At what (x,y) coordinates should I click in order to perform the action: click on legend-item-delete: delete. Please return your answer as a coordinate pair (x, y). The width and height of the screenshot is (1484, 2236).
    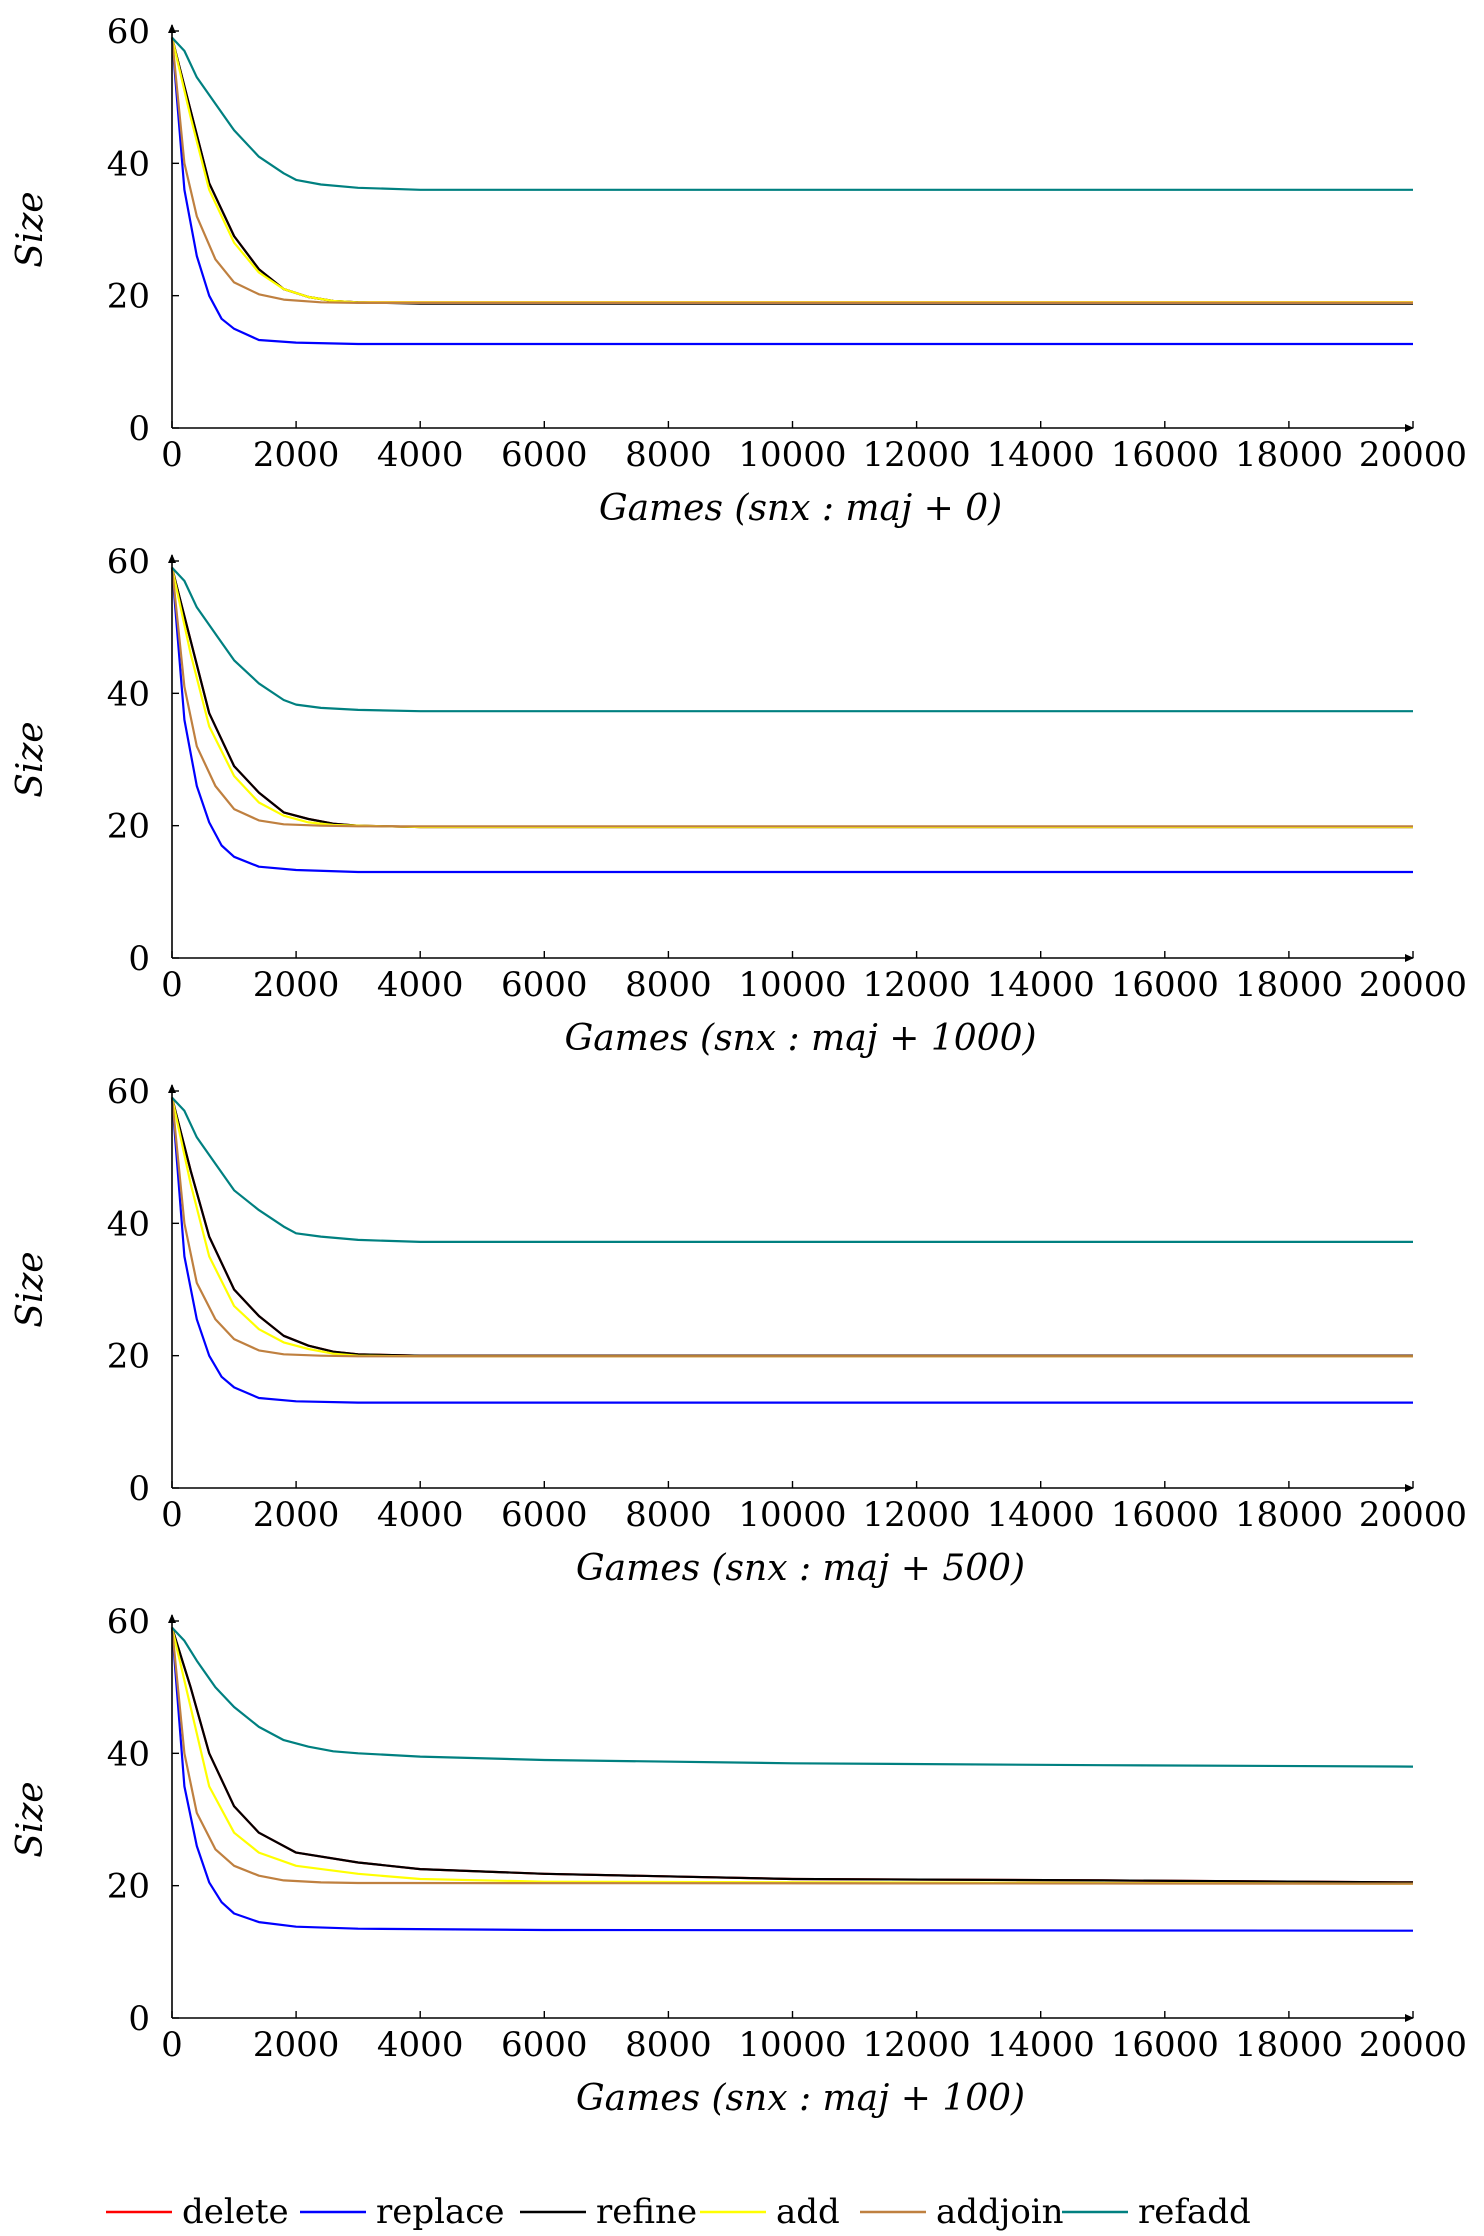
    Looking at the image, I should click on (197, 2212).